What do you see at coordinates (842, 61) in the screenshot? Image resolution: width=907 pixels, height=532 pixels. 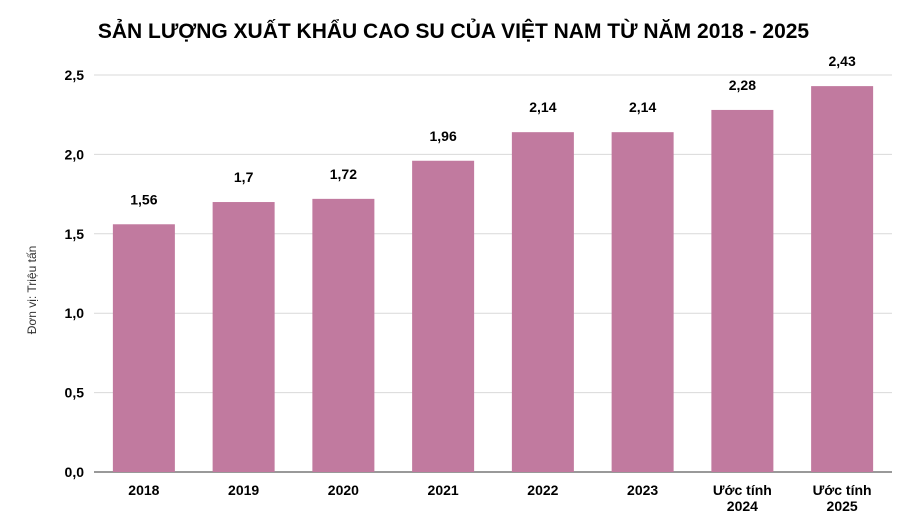 I see `data-label: 2,43` at bounding box center [842, 61].